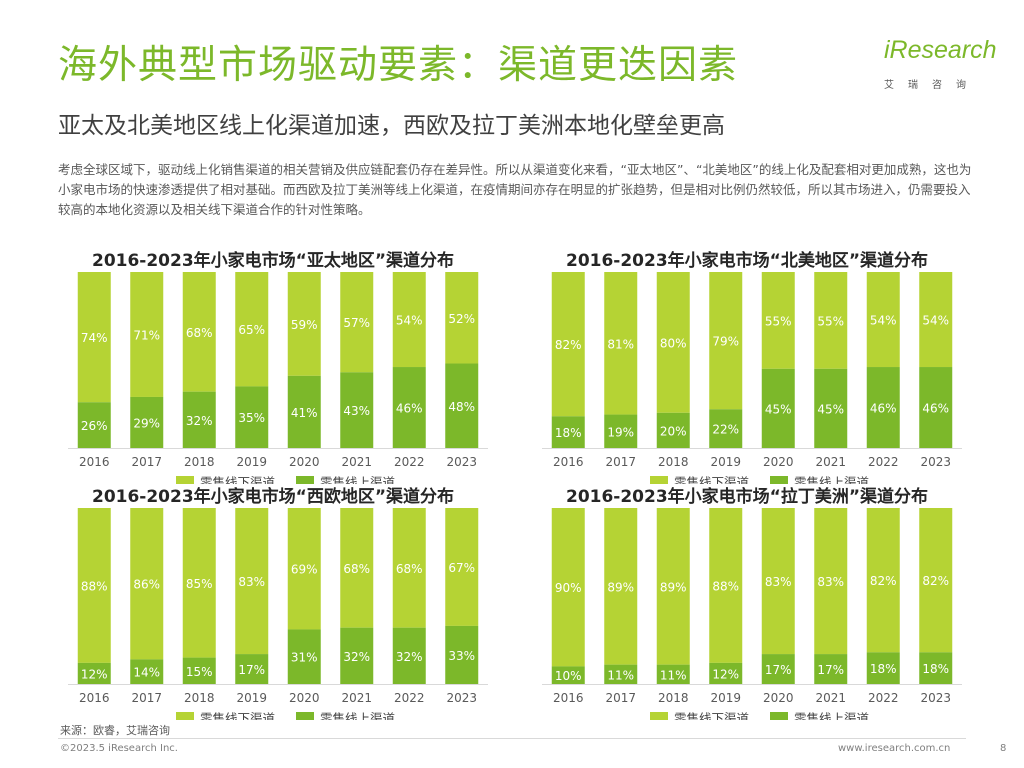 The image size is (1024, 768). Describe the element at coordinates (391, 126) in the screenshot. I see `page-subtitle: 亚太及北美地区线上化渠道加速，西欧及拉丁美洲本地化壁垒更高` at that location.